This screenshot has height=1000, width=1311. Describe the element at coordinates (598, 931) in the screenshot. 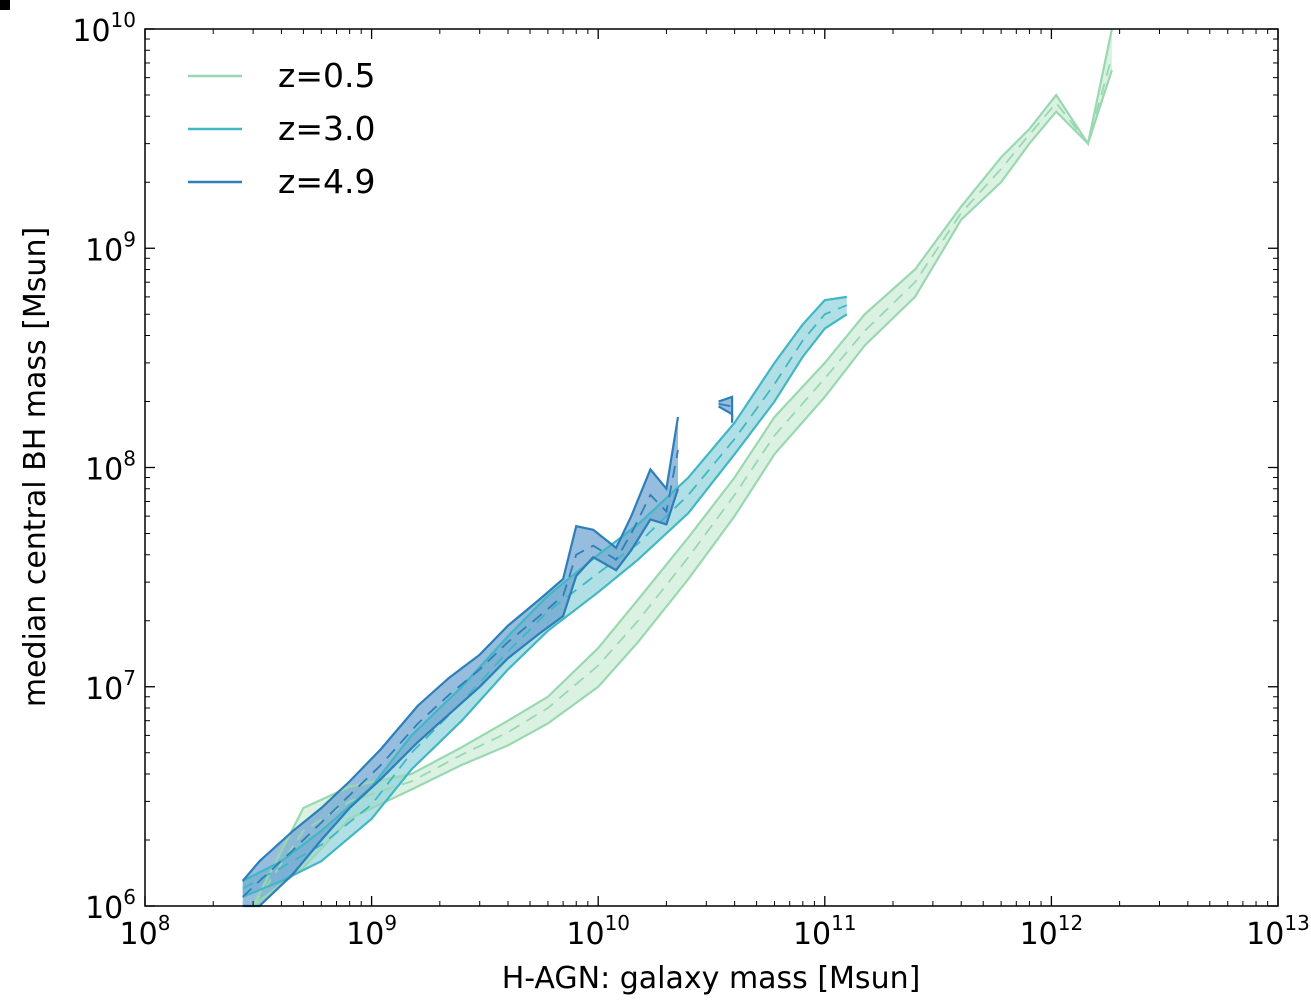

I see `x-tick-label-2: 10¹⁰` at that location.